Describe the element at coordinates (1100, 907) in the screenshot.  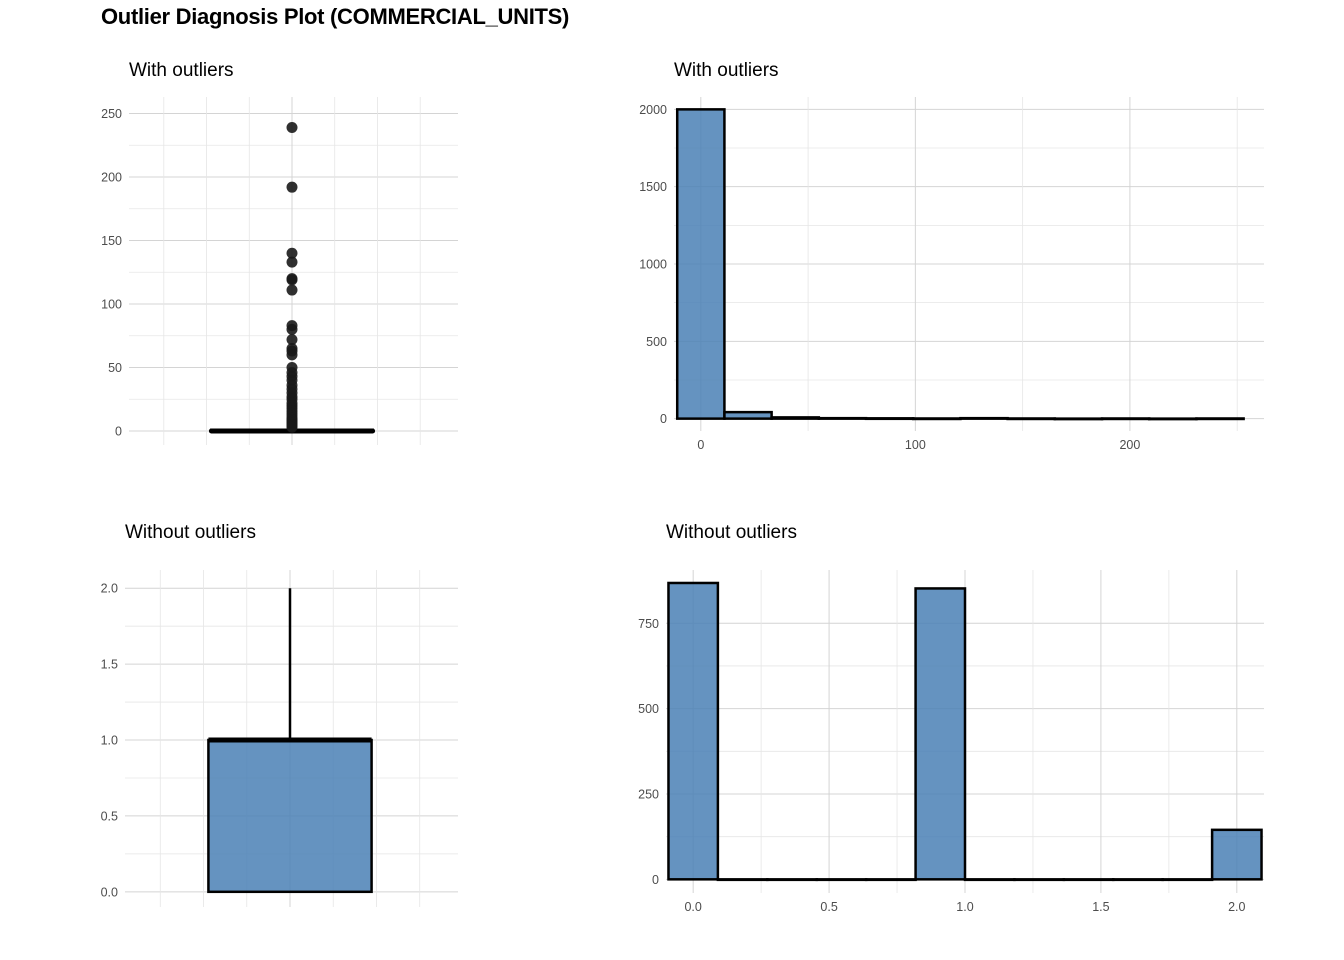
I see `x-tick-label: 1.5` at that location.